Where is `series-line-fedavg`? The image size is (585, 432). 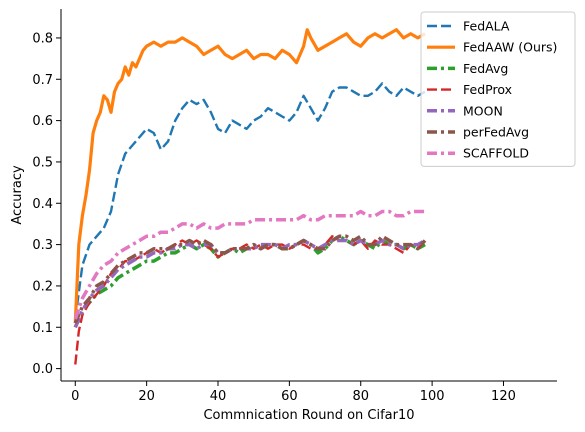
series-line-fedavg is located at coordinates (249, 281).